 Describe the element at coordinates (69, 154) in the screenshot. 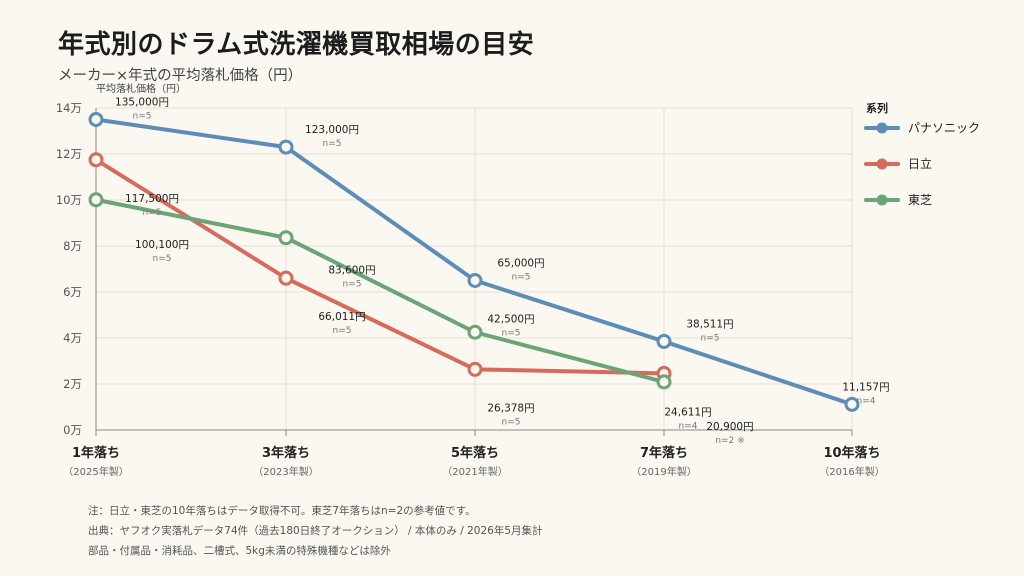

I see `y-tick-label: 12万` at that location.